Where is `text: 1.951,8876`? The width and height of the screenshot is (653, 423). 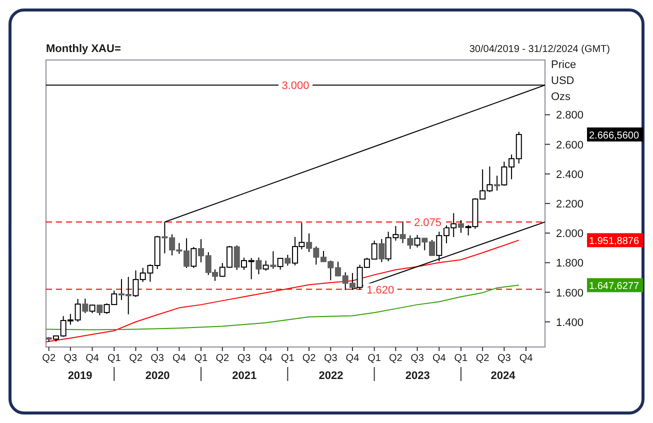
text: 1.951,8876 is located at coordinates (614, 242).